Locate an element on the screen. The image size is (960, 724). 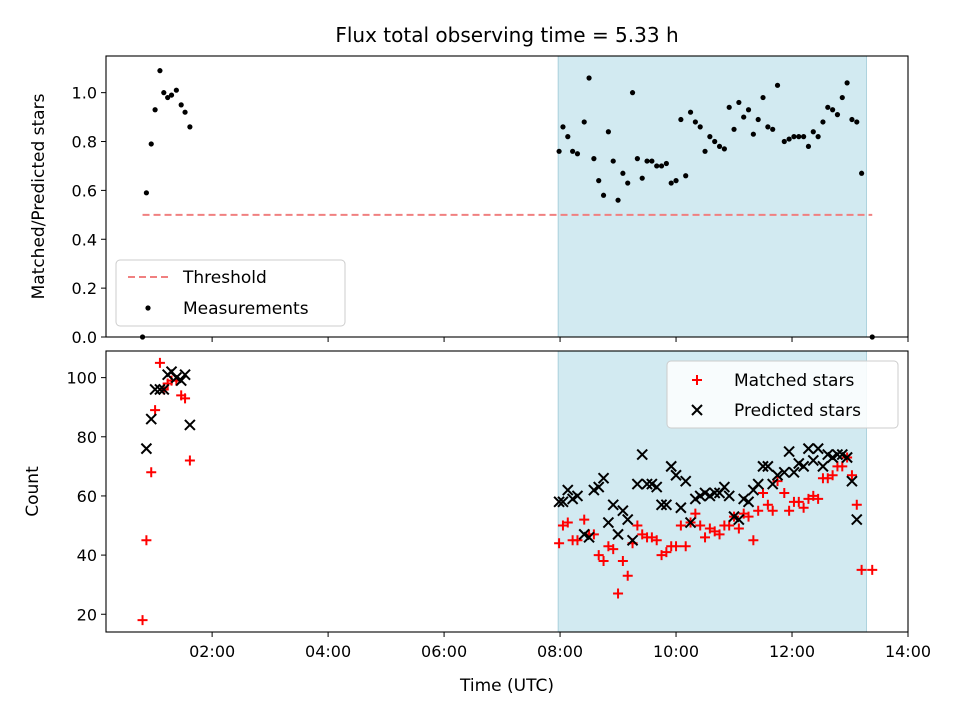
legend-predicted-label: Predicted stars is located at coordinates (797, 411).